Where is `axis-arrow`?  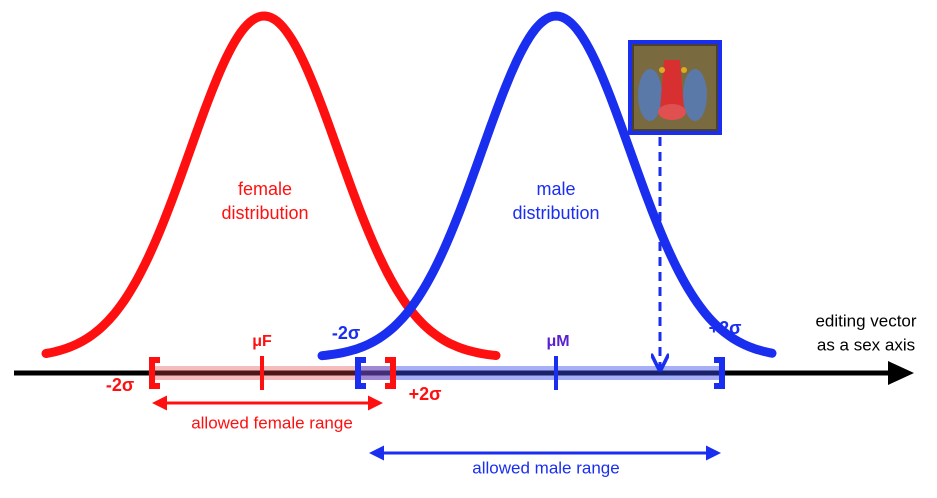
axis-arrow is located at coordinates (901, 373).